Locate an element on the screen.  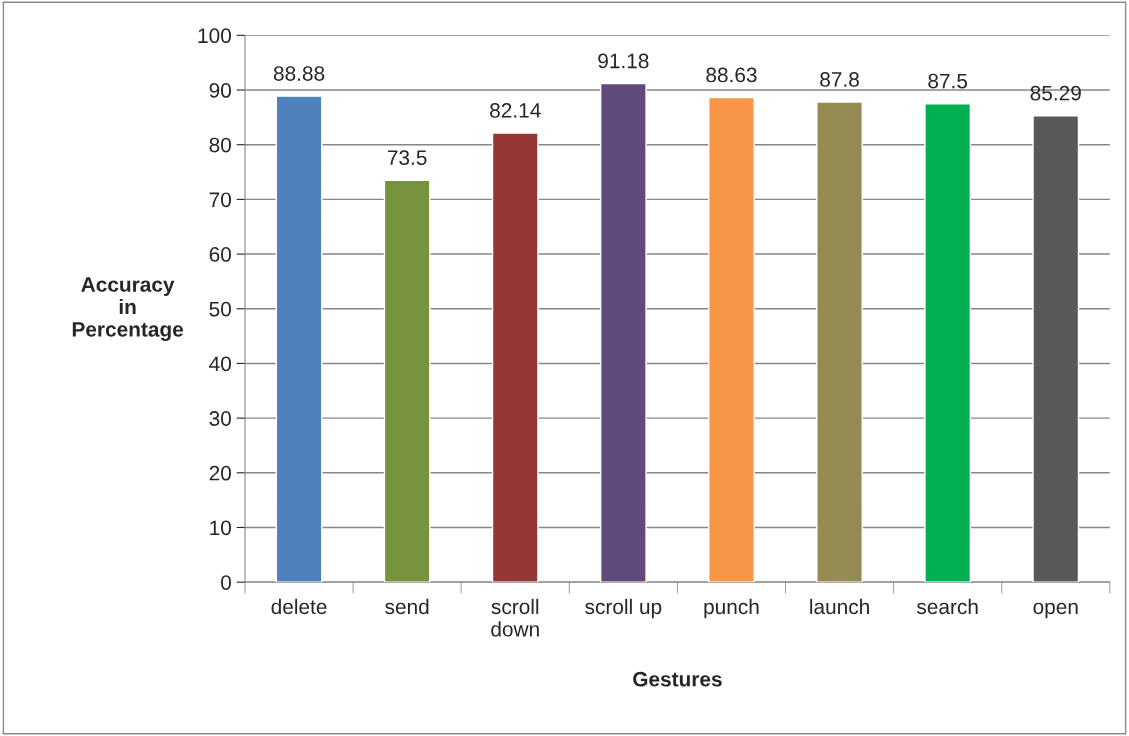
x-axis-title: Gestures is located at coordinates (677, 679).